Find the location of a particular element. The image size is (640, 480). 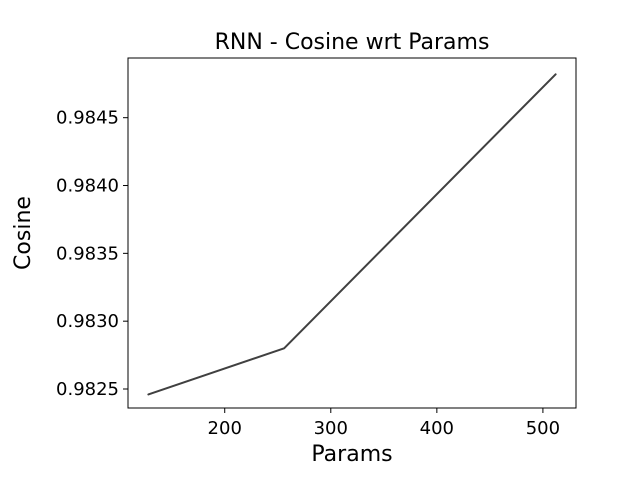

chart-title: RNN - Cosine wrt Params is located at coordinates (352, 42).